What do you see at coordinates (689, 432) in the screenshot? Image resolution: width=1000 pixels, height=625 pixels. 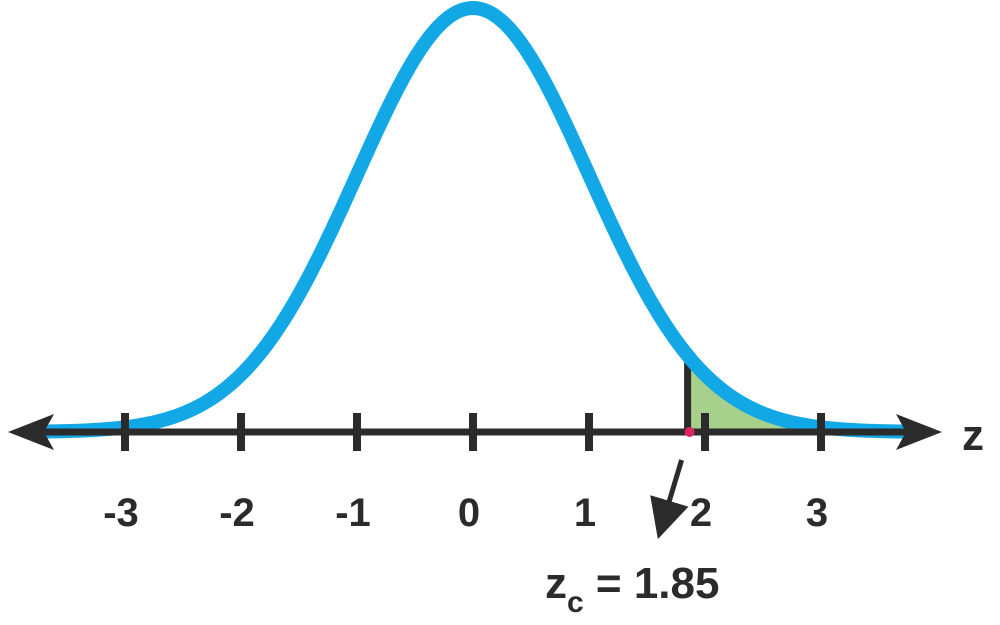 I see `critical-value-marker` at bounding box center [689, 432].